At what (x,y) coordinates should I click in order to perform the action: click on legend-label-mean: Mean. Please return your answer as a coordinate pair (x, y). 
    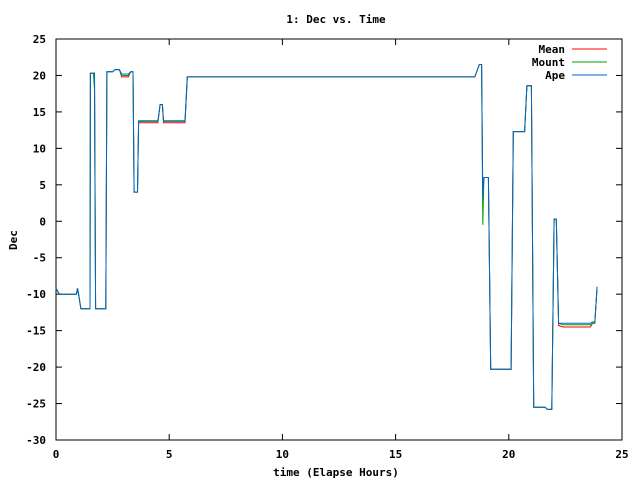
    Looking at the image, I should click on (552, 49).